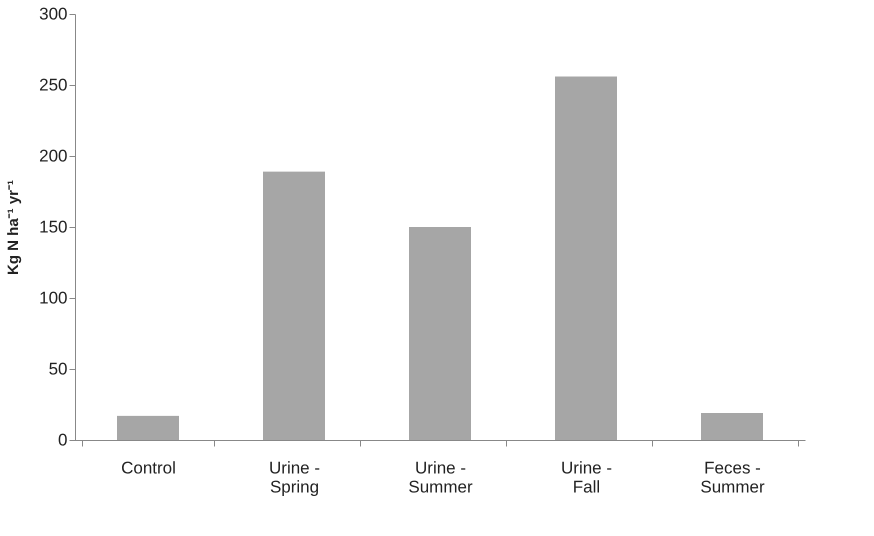 Image resolution: width=874 pixels, height=536 pixels. Describe the element at coordinates (13, 228) in the screenshot. I see `y-axis-title: Kg N ha⁻¹ yr⁻¹` at that location.